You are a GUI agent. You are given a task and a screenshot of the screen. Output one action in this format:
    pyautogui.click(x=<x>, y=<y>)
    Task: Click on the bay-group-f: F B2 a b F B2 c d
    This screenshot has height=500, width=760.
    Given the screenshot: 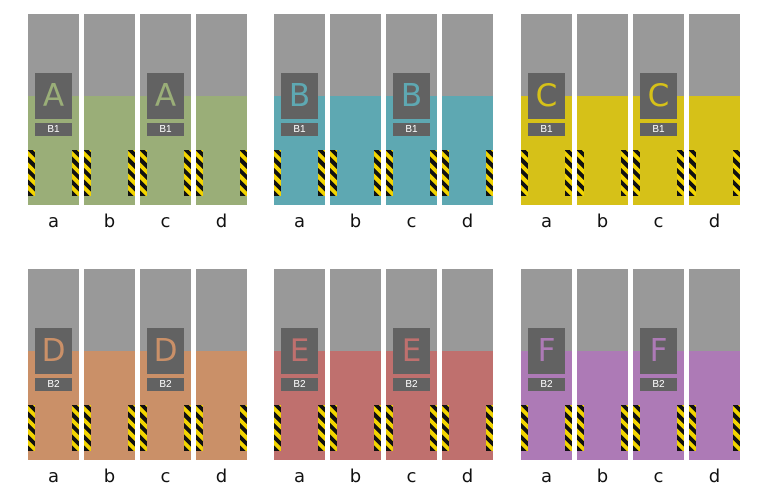 What is the action you would take?
    pyautogui.click(x=631, y=383)
    